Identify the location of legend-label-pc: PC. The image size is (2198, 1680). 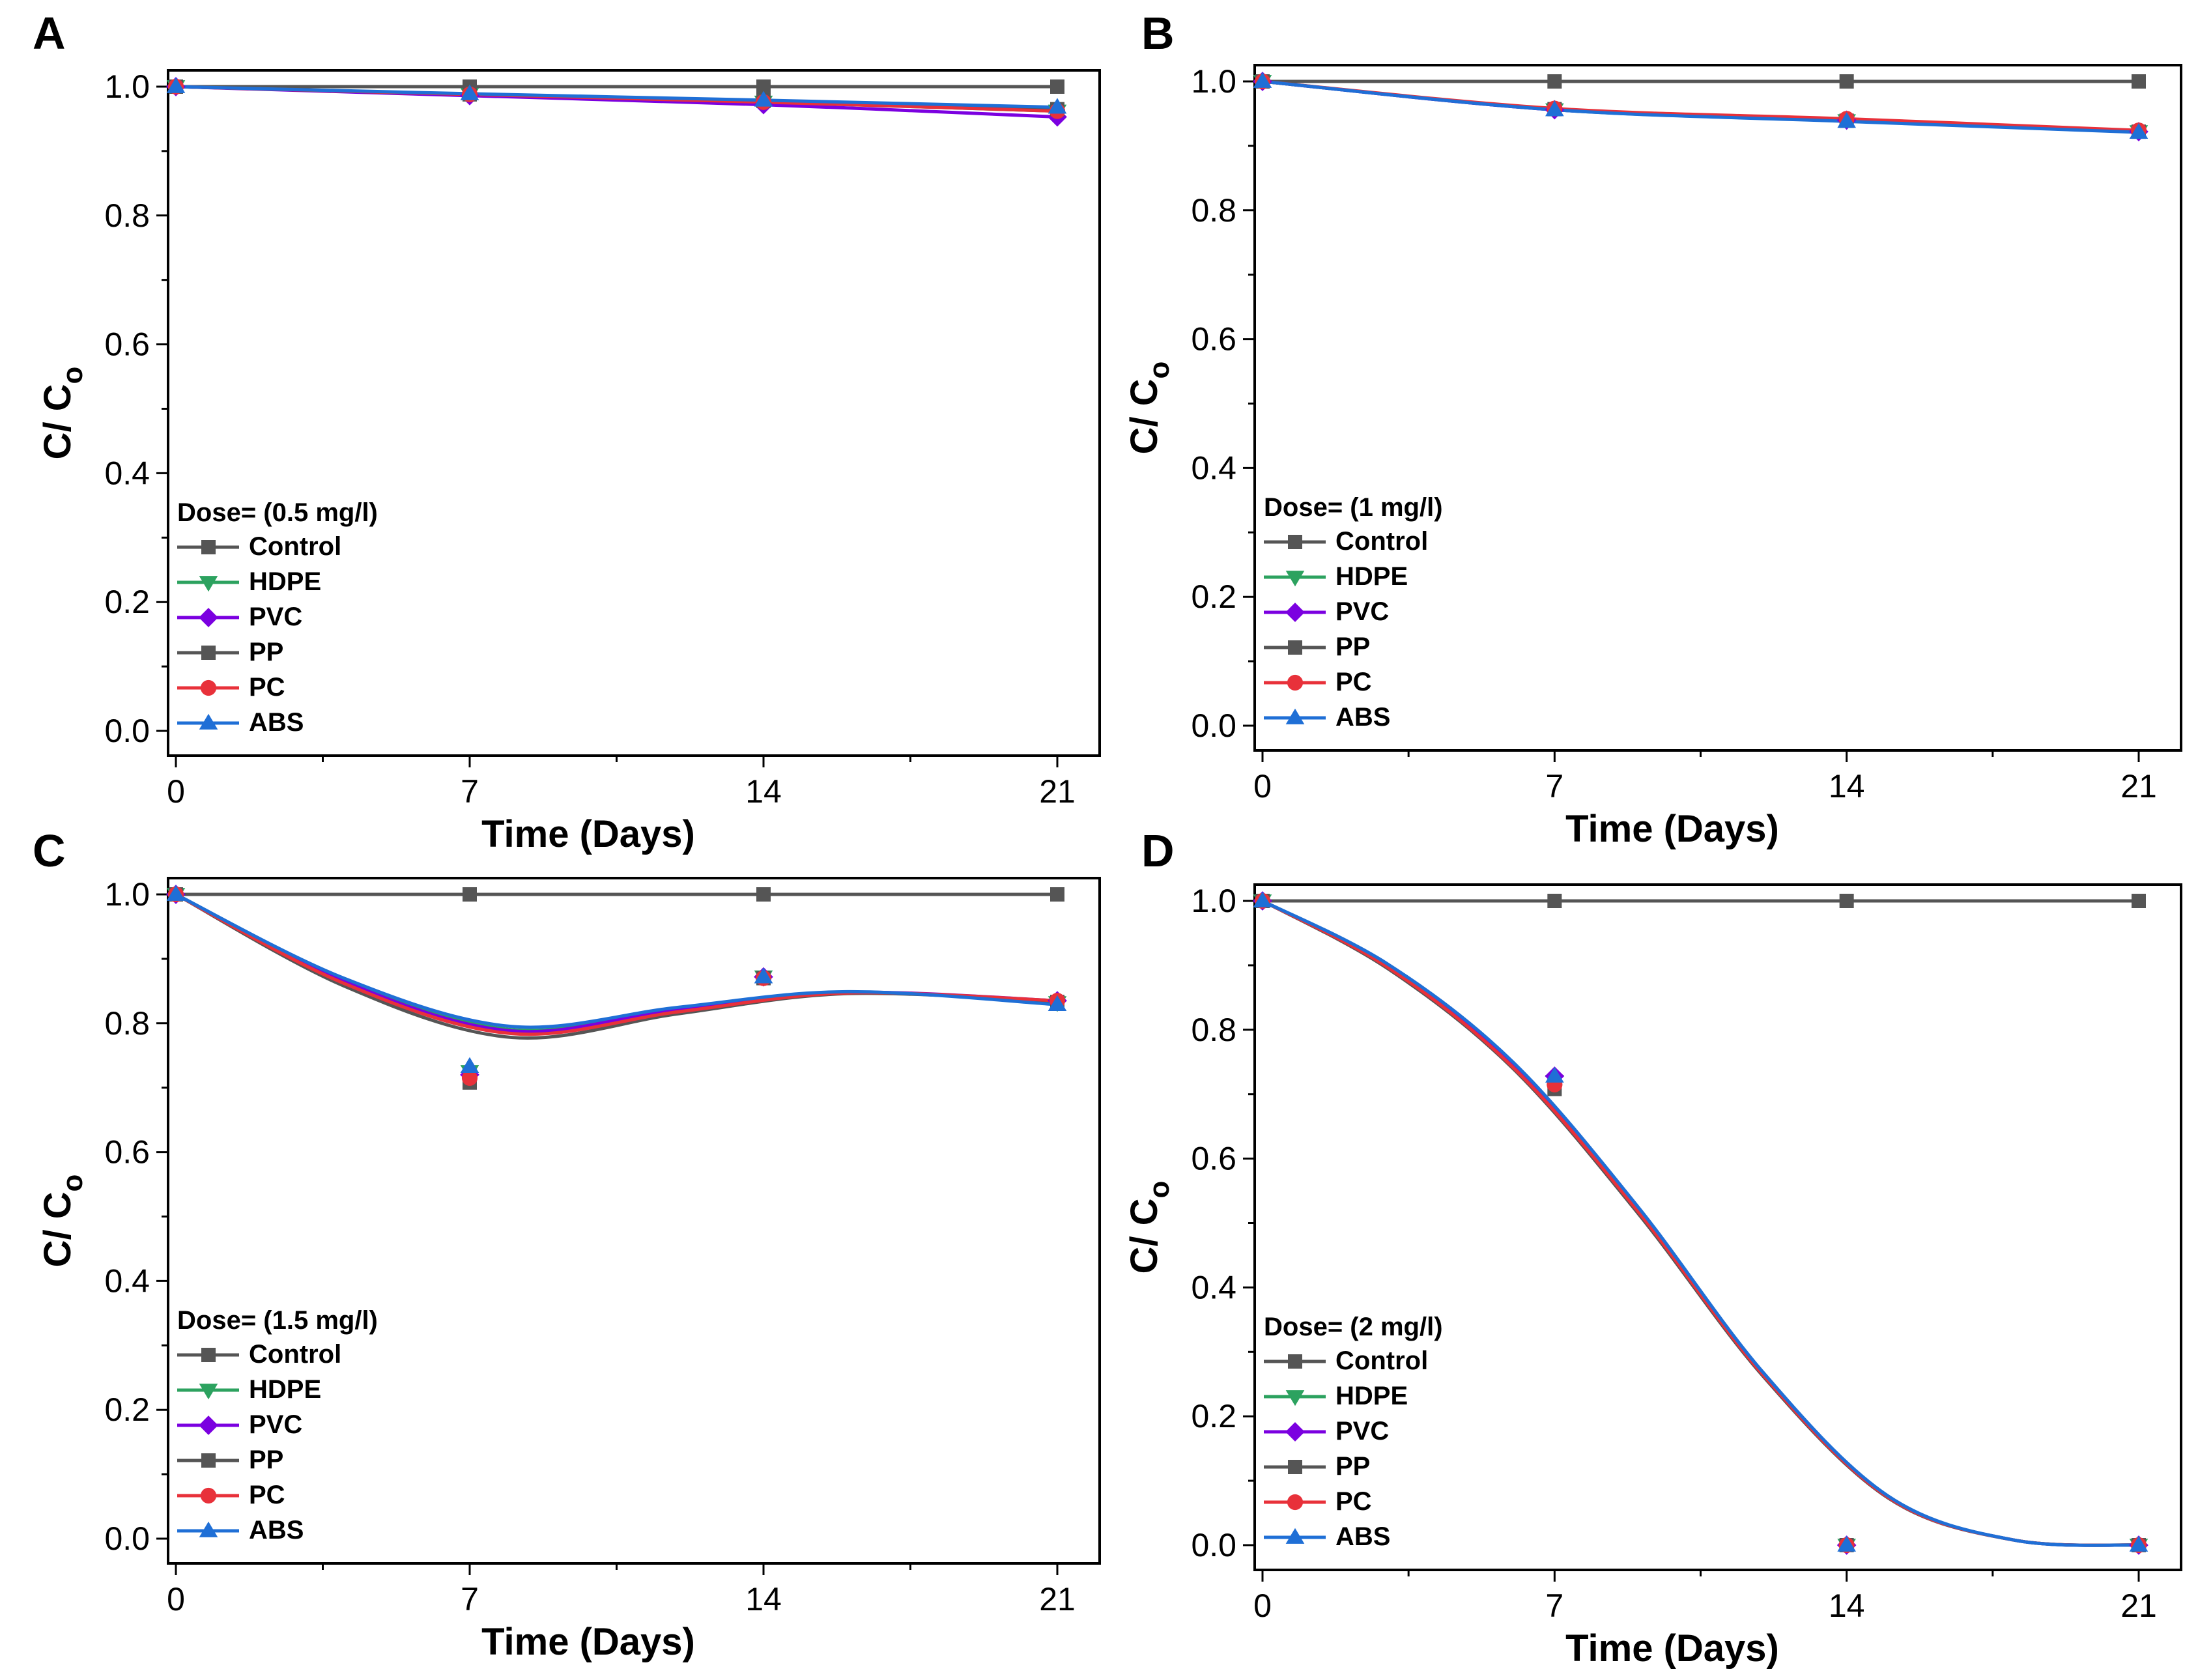
(1354, 1501).